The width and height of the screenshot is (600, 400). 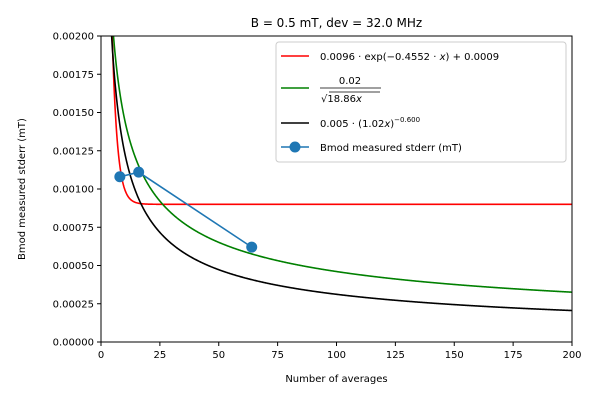 What do you see at coordinates (186, 209) in the screenshot?
I see `measured-series-line` at bounding box center [186, 209].